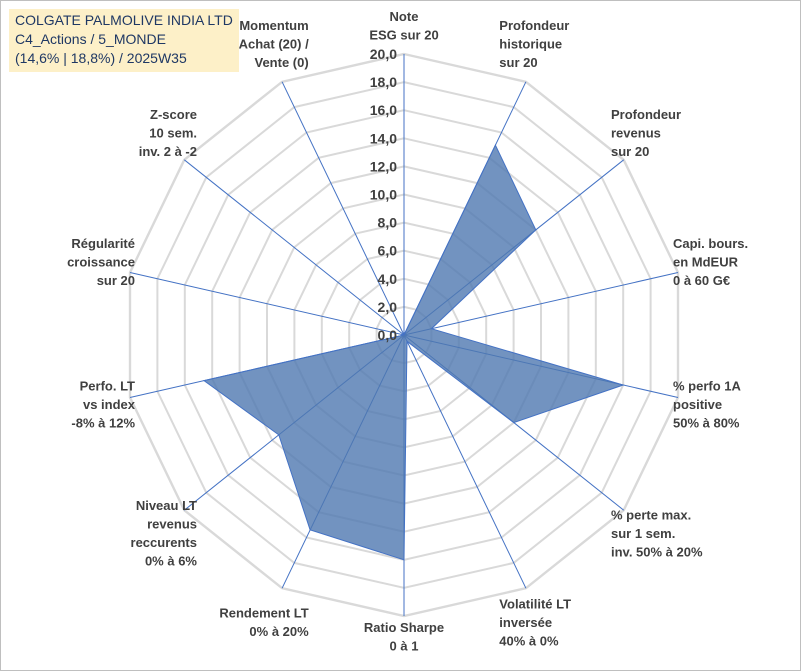 The image size is (801, 671). What do you see at coordinates (164, 533) in the screenshot?
I see `axis-label: Niveau LT revenus reccurents 0% à 6%` at bounding box center [164, 533].